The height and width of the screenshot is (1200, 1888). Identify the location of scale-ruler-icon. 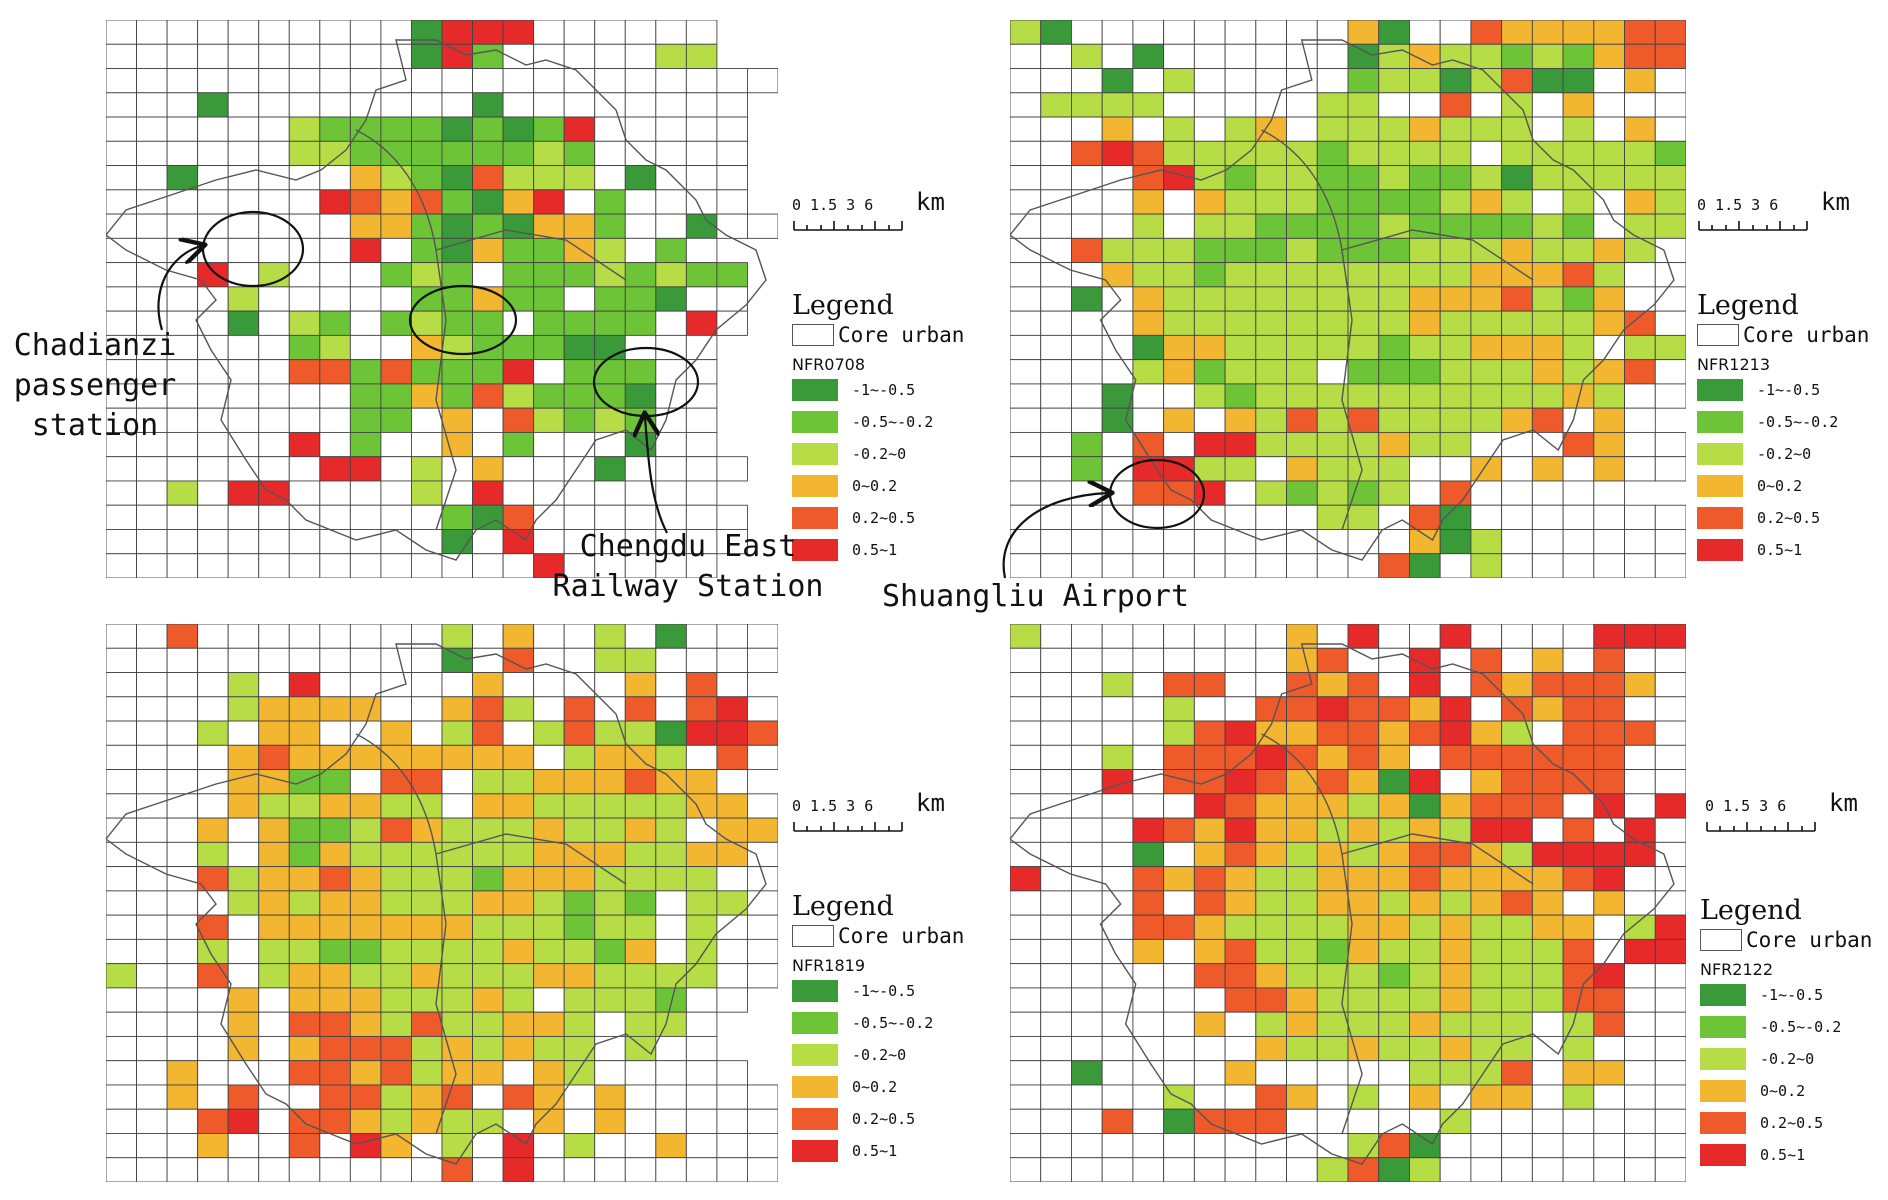
(1753, 226).